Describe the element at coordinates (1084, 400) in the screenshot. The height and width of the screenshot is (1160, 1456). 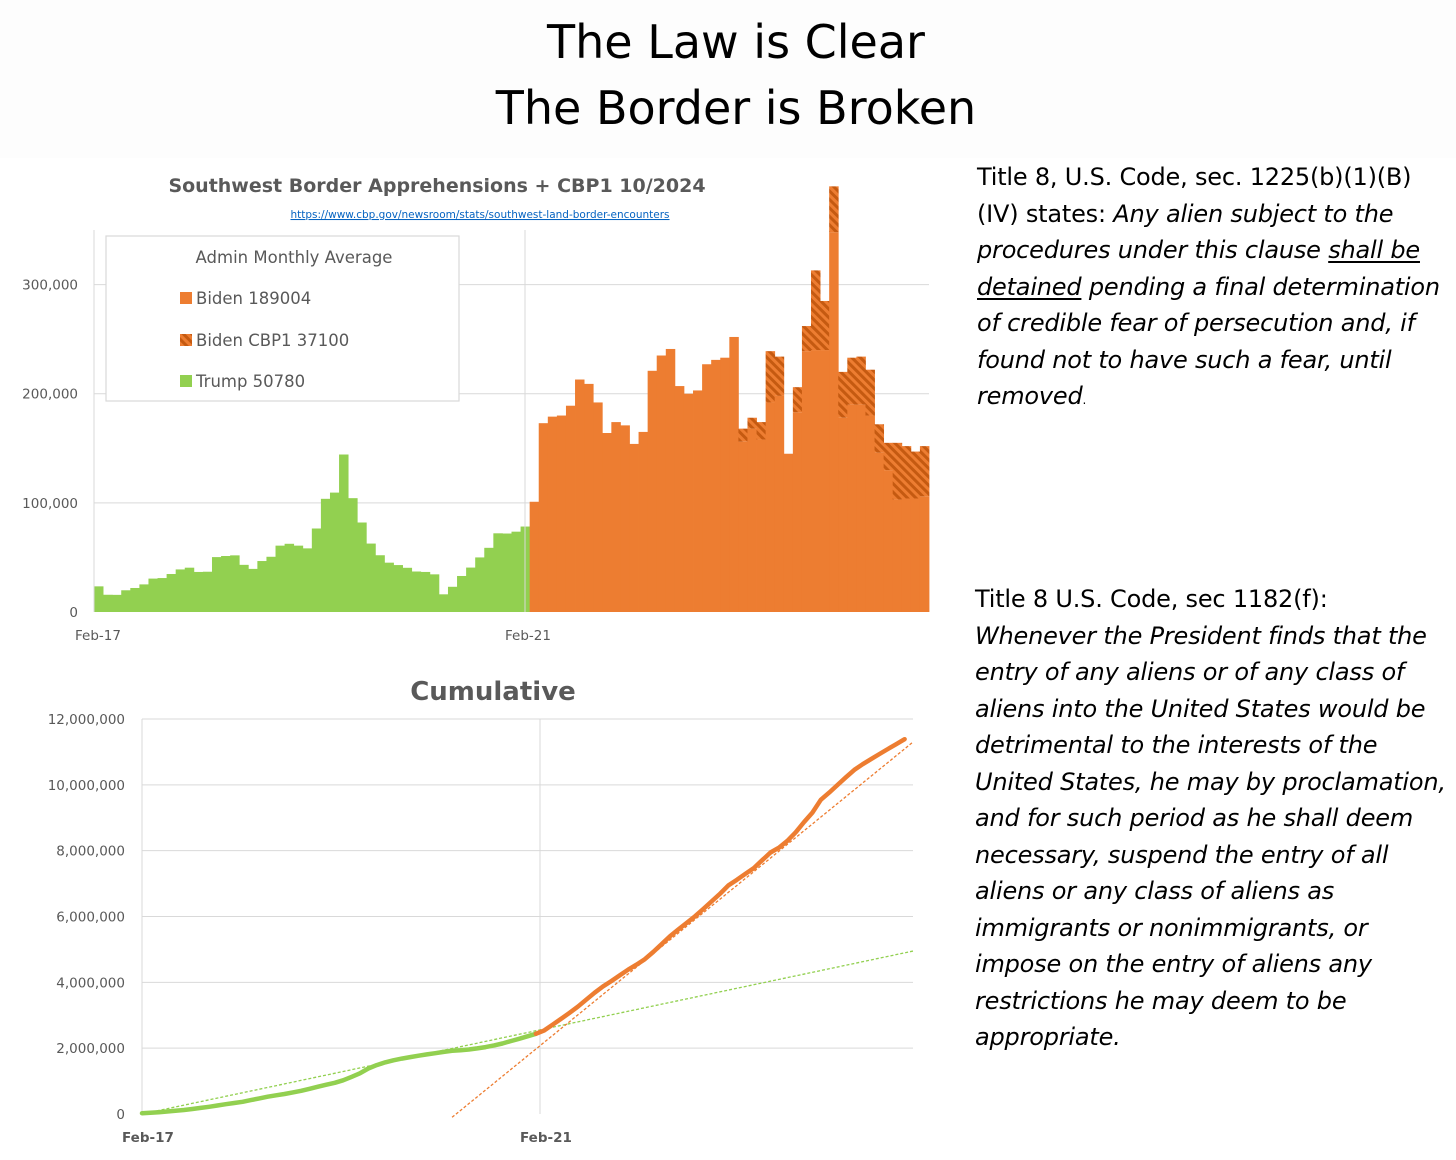
I see `law-1225-end: .` at that location.